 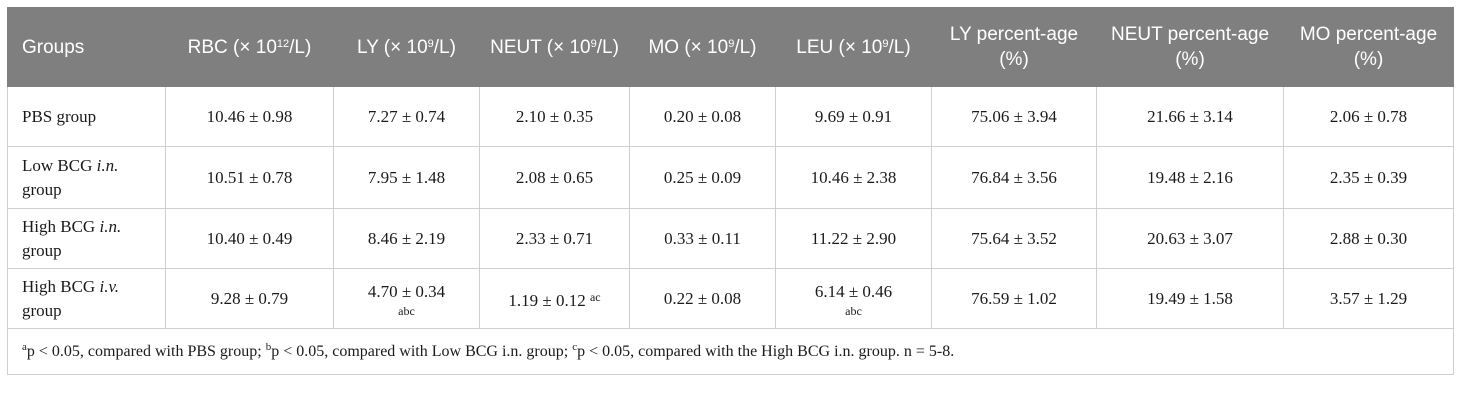 What do you see at coordinates (595, 296) in the screenshot?
I see `significance-mark: ac` at bounding box center [595, 296].